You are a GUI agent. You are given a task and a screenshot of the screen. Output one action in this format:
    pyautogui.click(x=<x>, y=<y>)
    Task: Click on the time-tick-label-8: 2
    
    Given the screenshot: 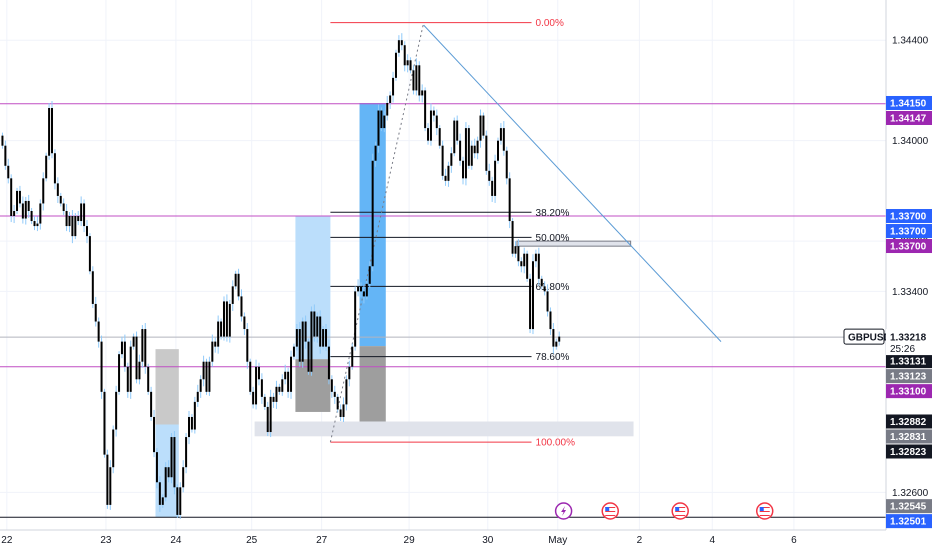 What is the action you would take?
    pyautogui.click(x=640, y=540)
    